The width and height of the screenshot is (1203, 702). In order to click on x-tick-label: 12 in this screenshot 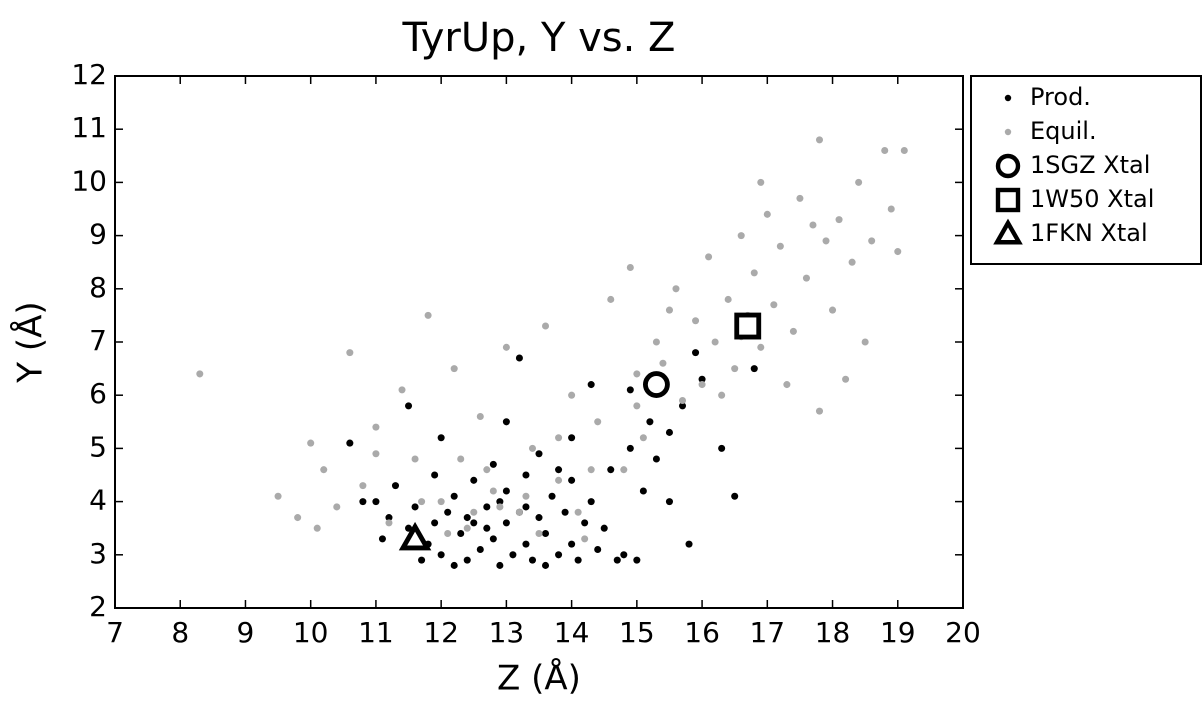, I will do `click(441, 632)`.